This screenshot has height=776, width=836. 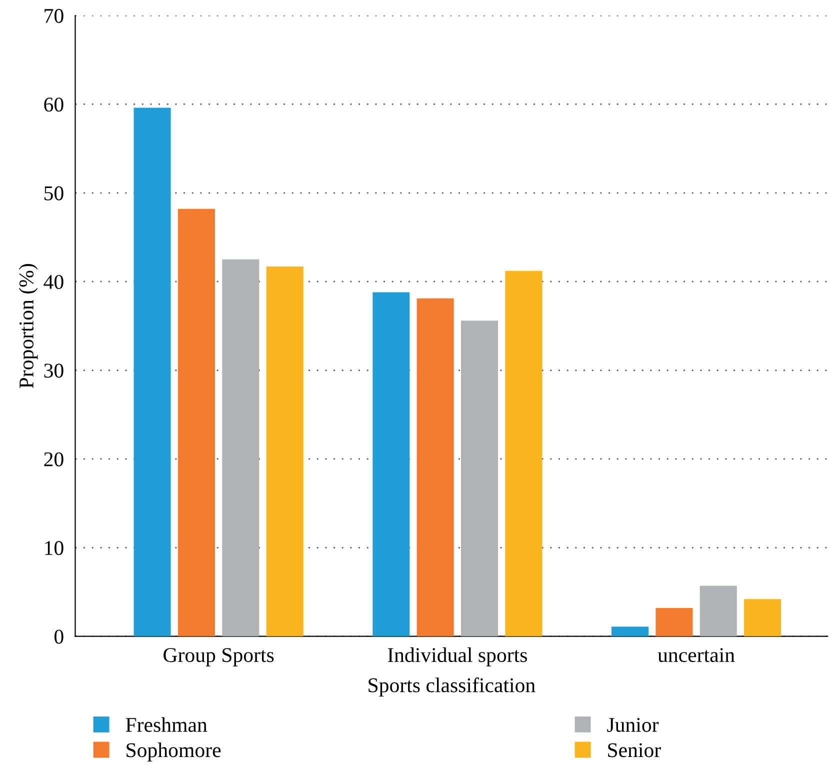 I want to click on x-tick-label: uncertain, so click(x=696, y=655).